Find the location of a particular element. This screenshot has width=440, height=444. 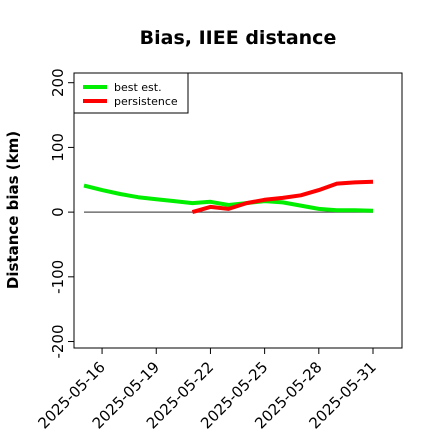

y-tick-label: -100 is located at coordinates (58, 277).